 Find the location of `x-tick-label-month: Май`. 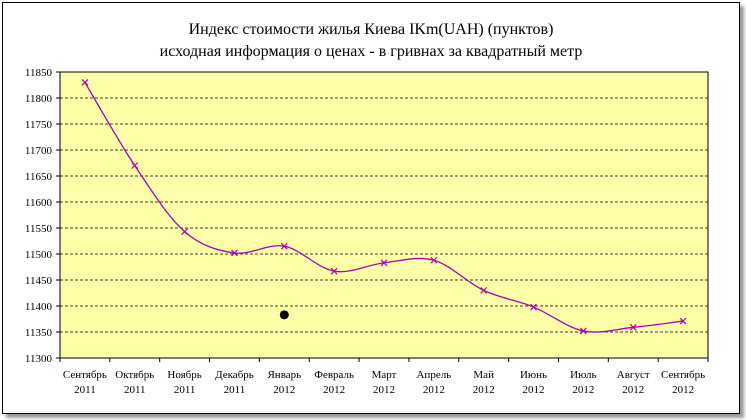

x-tick-label-month: Май is located at coordinates (483, 375).